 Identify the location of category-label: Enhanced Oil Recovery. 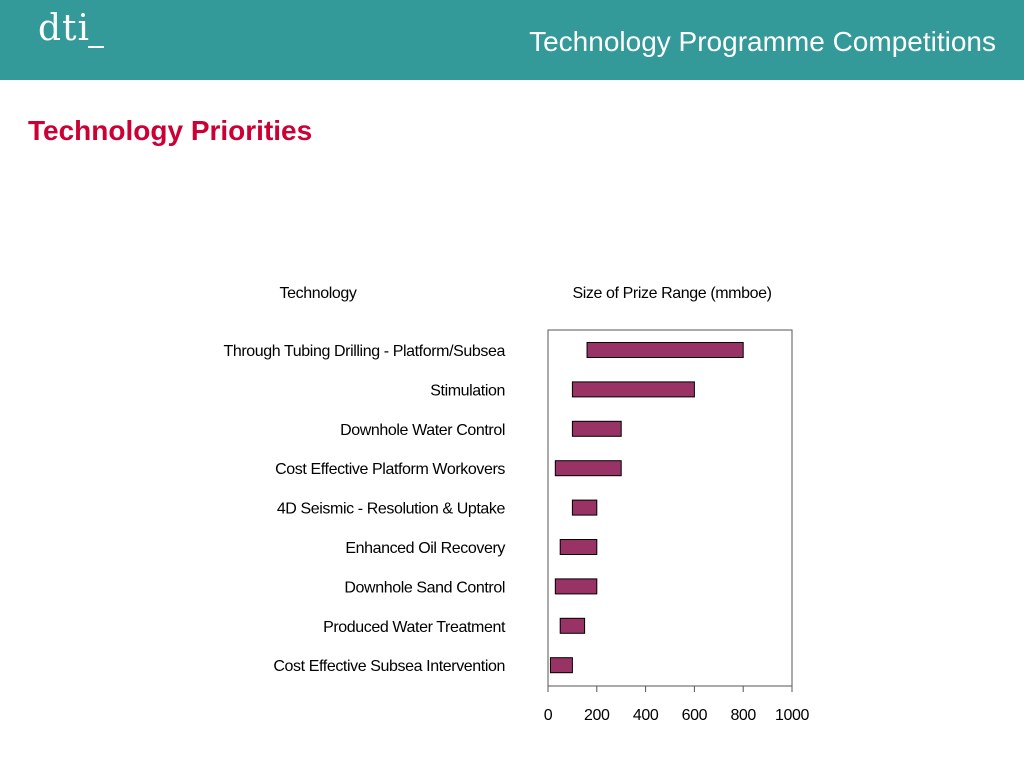
(425, 548).